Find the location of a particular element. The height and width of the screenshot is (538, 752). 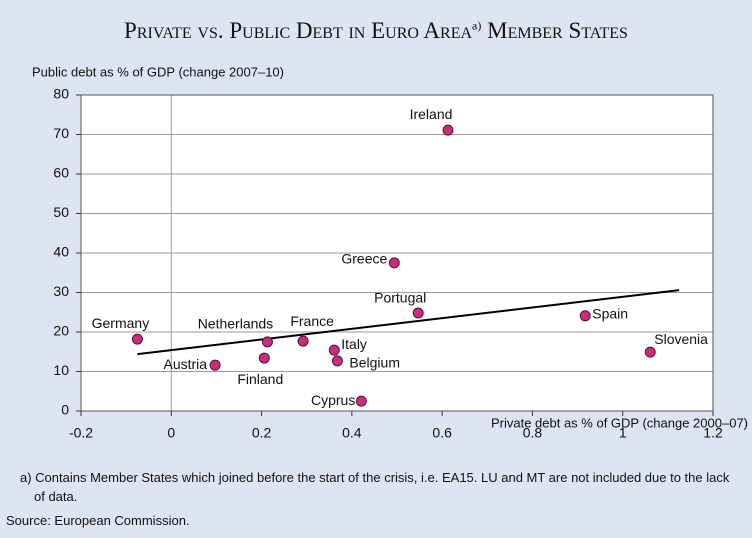

y-tick-label: 40 is located at coordinates (61, 252).